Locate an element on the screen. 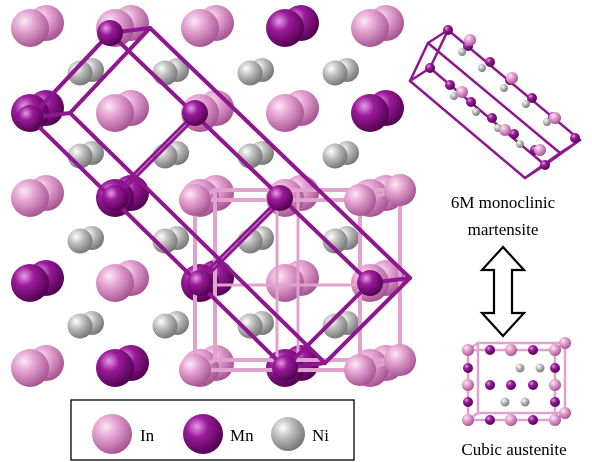  ni-atom-legend-icon is located at coordinates (288, 434).